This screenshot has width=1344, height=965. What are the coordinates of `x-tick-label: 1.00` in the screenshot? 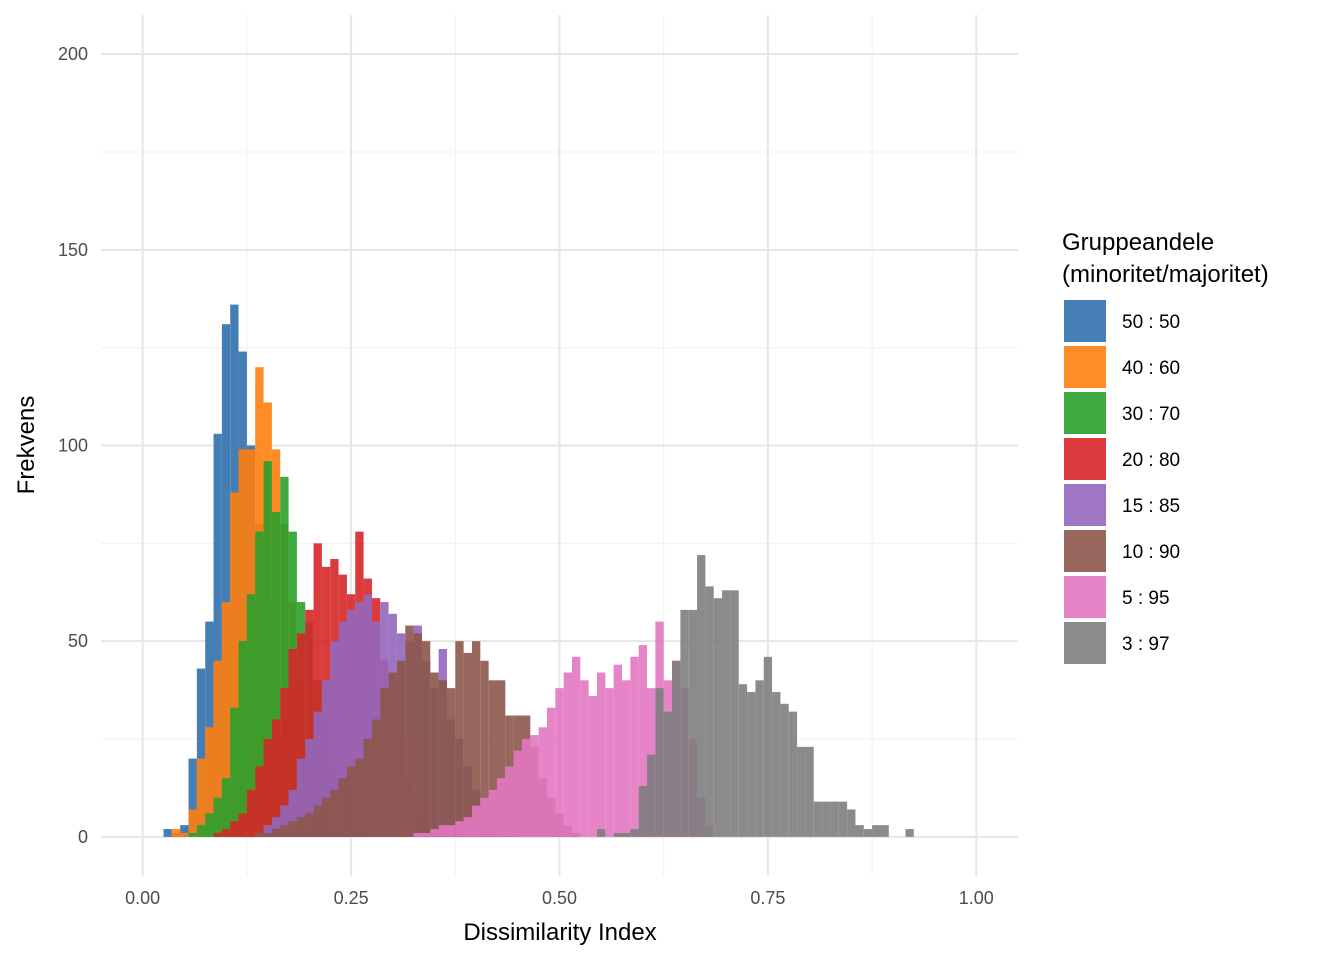 It's located at (976, 898).